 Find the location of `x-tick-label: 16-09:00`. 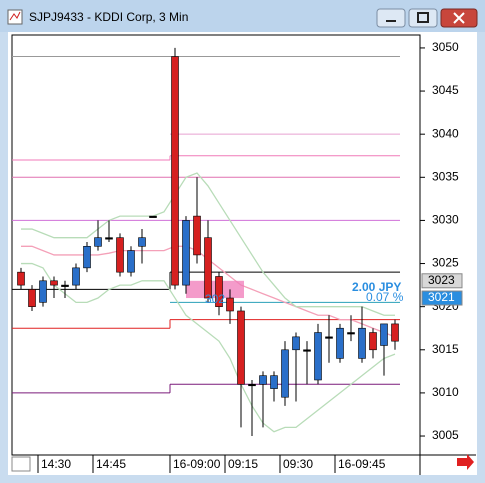

x-tick-label: 16-09:00 is located at coordinates (197, 464).